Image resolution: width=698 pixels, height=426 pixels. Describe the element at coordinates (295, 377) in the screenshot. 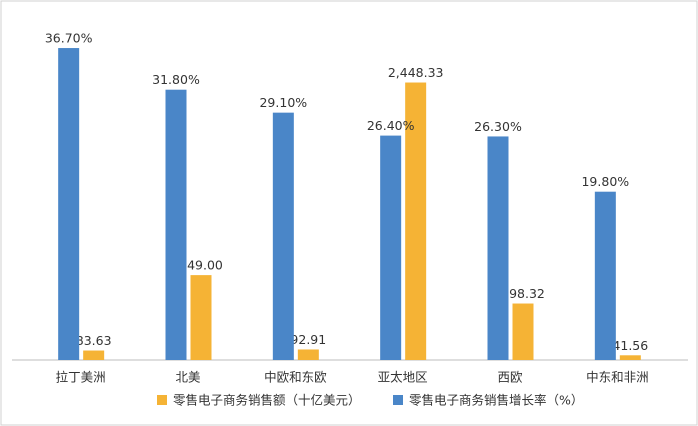

I see `x-tick-label: 中欧和东欧` at that location.